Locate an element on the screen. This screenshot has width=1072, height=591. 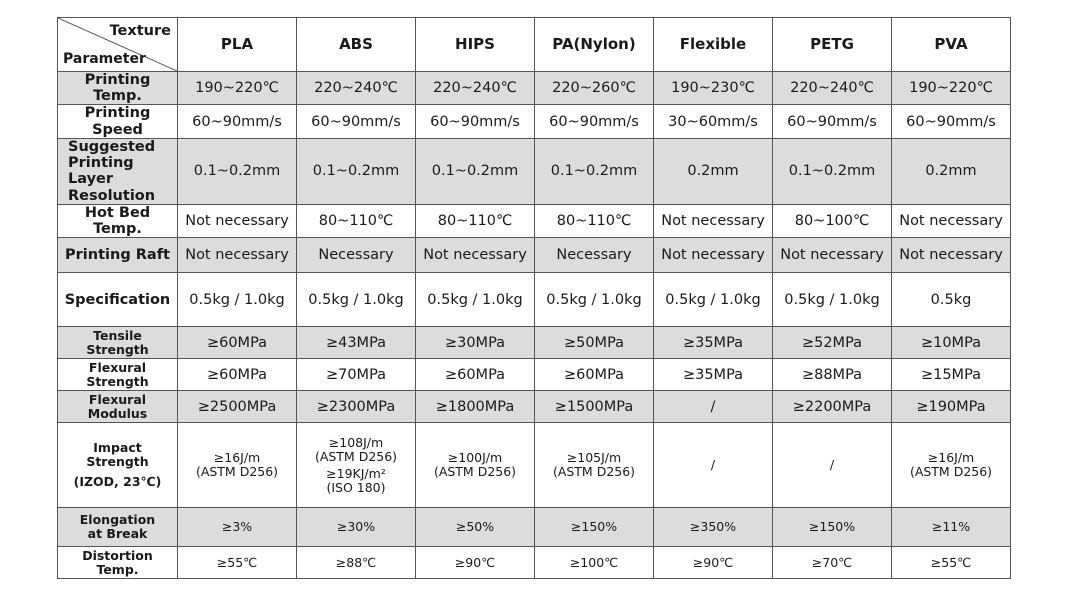
table-cell: 190~220℃ is located at coordinates (237, 88).